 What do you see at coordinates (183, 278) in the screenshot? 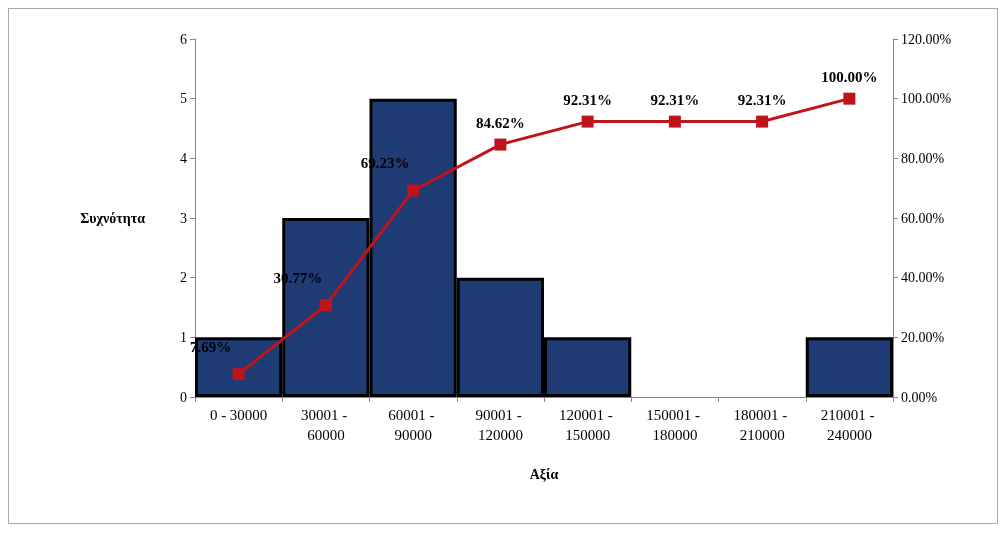
I see `y-tick-label: 2` at bounding box center [183, 278].